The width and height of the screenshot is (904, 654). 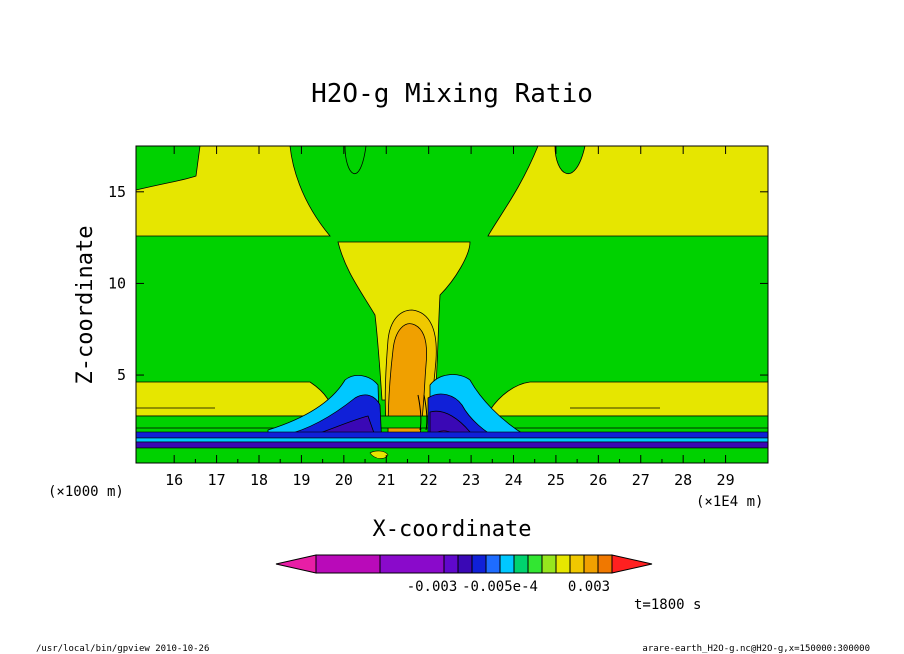 What do you see at coordinates (425, 412) in the screenshot?
I see `contour-plume-dark-line-b` at bounding box center [425, 412].